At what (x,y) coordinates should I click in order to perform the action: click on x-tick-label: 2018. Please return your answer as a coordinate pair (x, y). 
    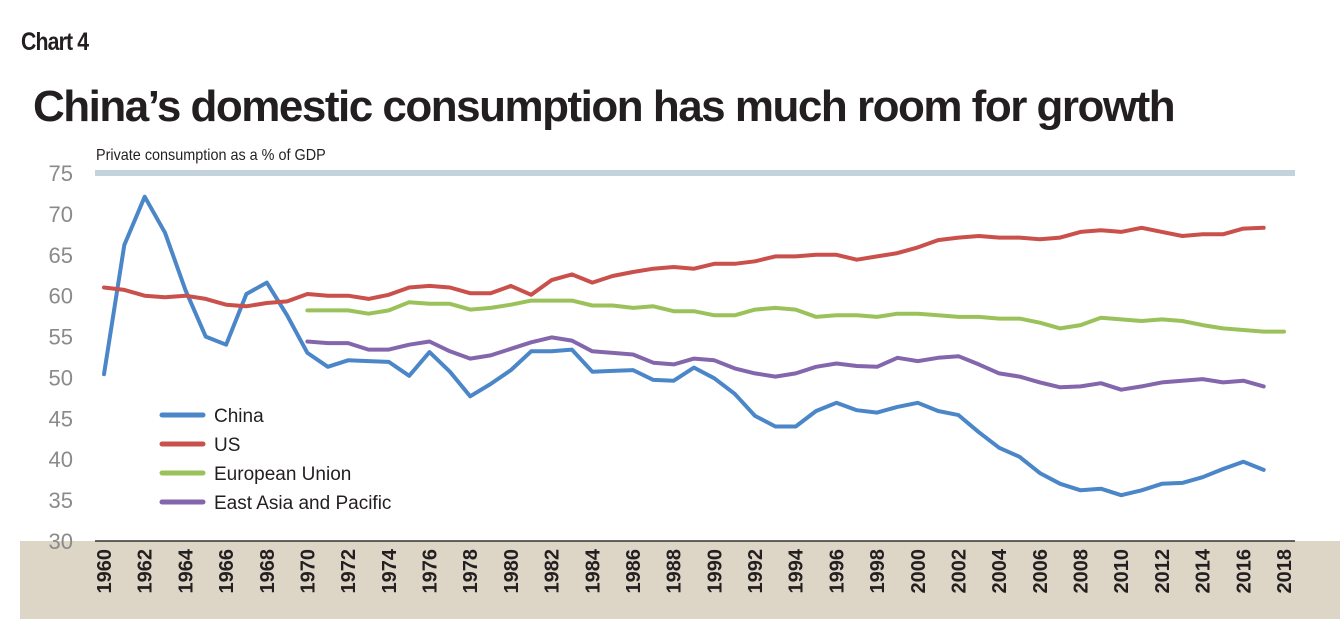
    Looking at the image, I should click on (1285, 571).